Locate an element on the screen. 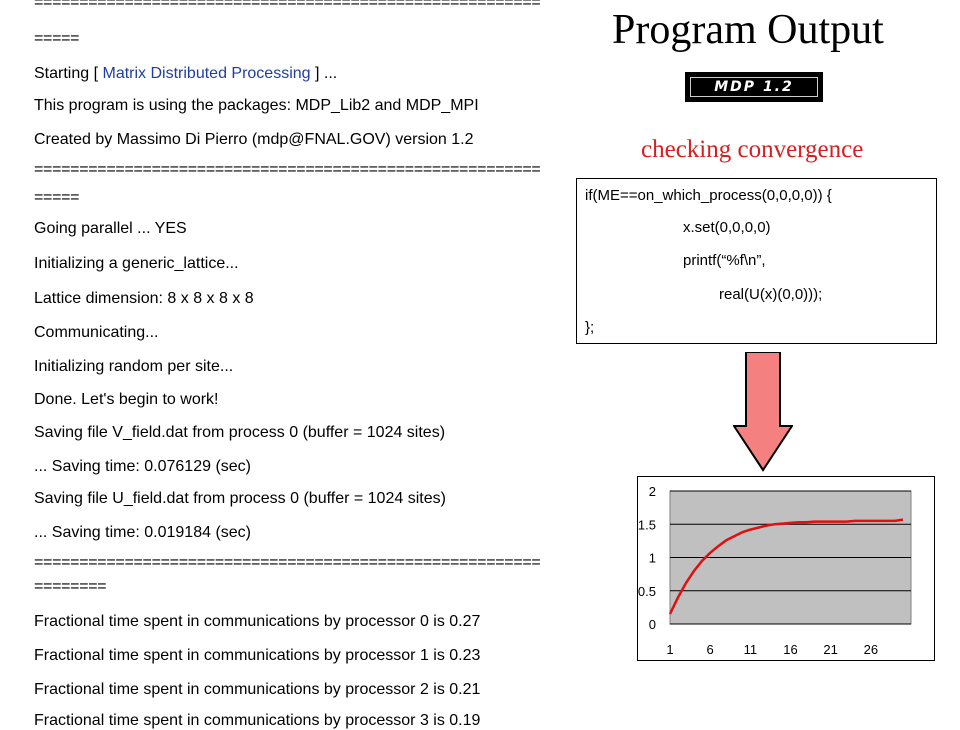  x-tick-label: 16 is located at coordinates (790, 649).